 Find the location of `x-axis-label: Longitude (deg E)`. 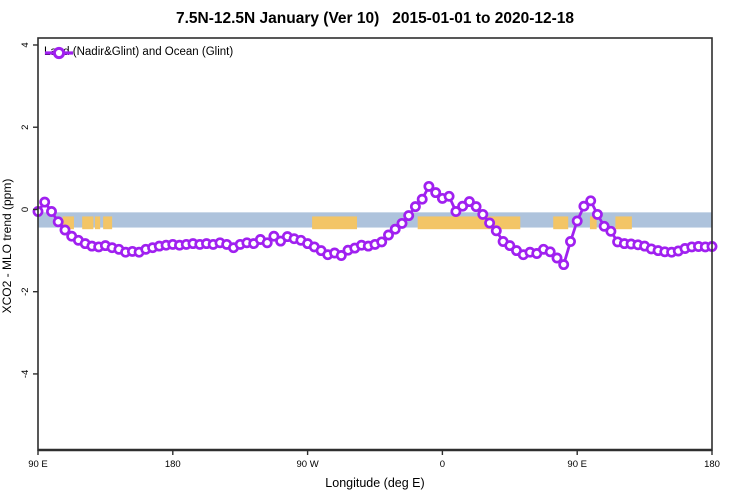

x-axis-label: Longitude (deg E) is located at coordinates (375, 483).